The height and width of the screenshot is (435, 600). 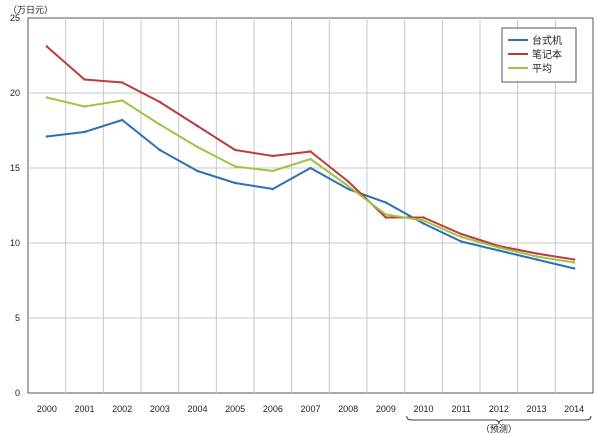 I want to click on x-tick-label: 2001, so click(x=84, y=409).